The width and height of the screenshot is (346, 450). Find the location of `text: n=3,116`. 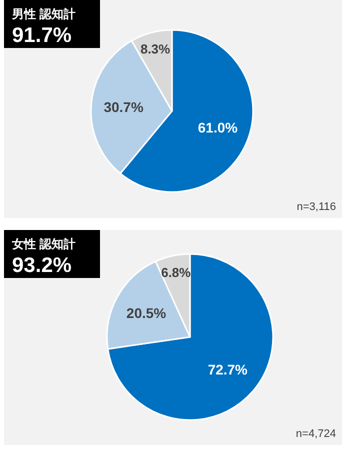

text: n=3,116 is located at coordinates (316, 207).